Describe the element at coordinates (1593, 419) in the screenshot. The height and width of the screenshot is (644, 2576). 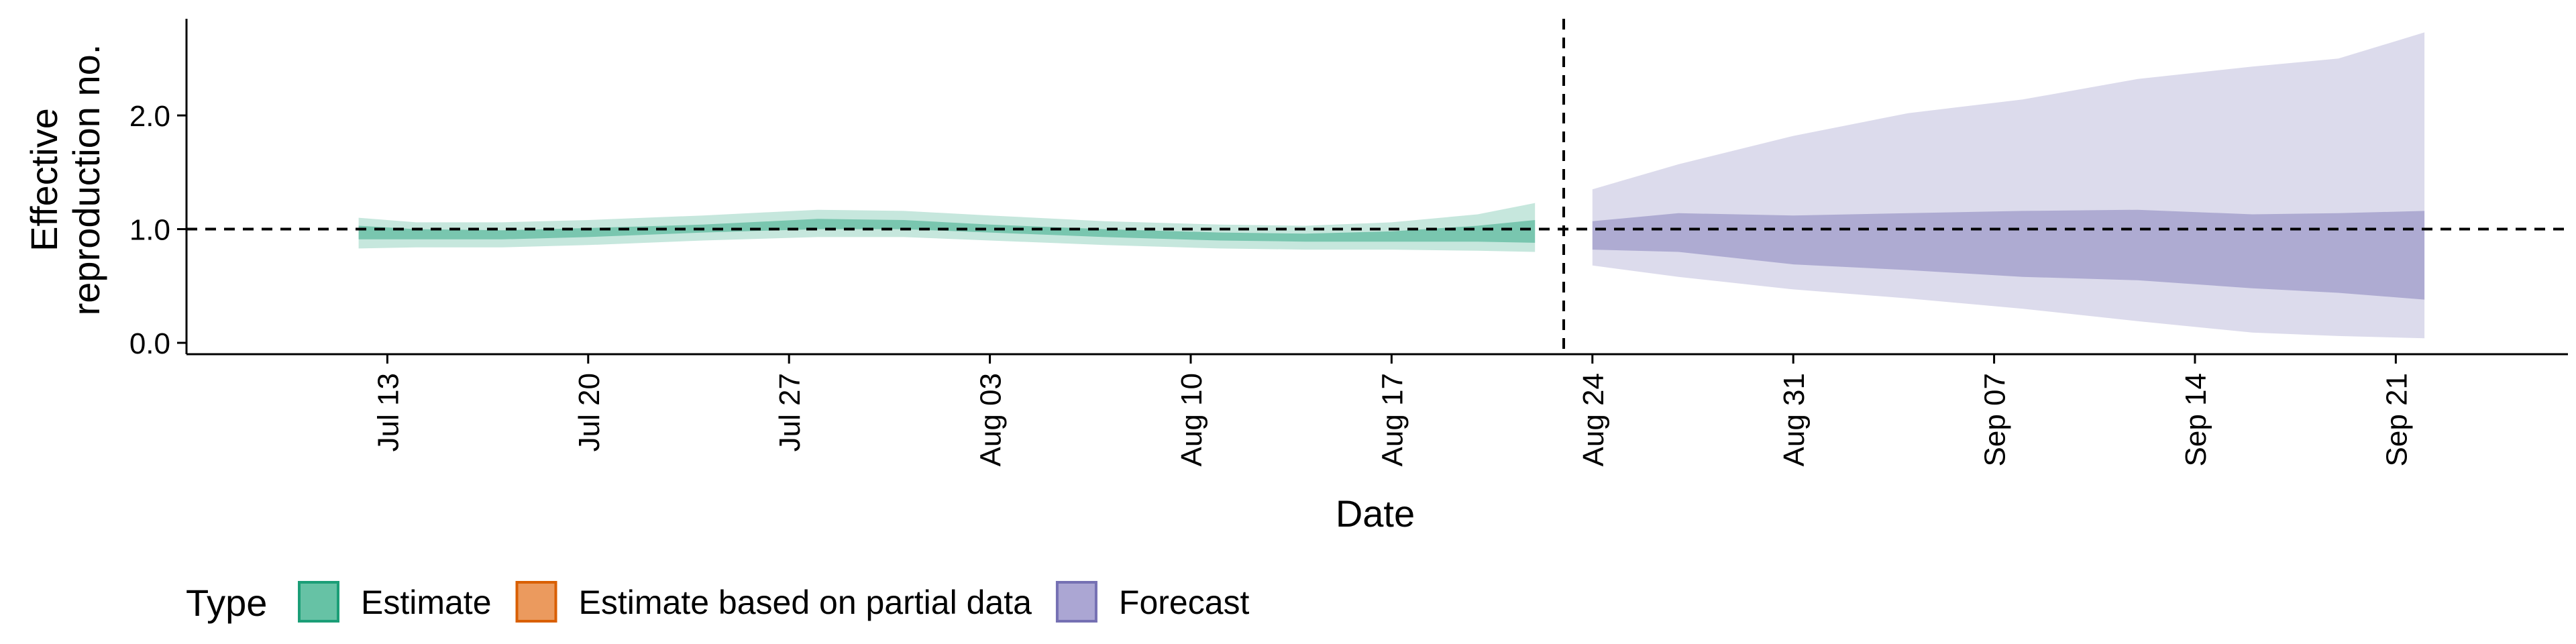
I see `x-tick-label: Aug 24` at that location.